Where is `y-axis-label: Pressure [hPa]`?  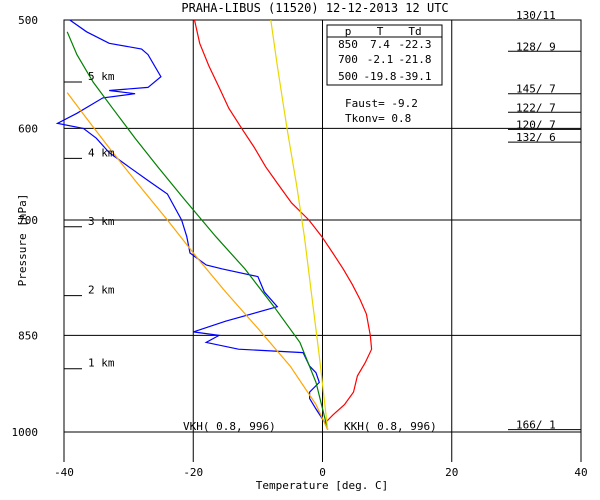 y-axis-label: Pressure [hPa] is located at coordinates (22, 240).